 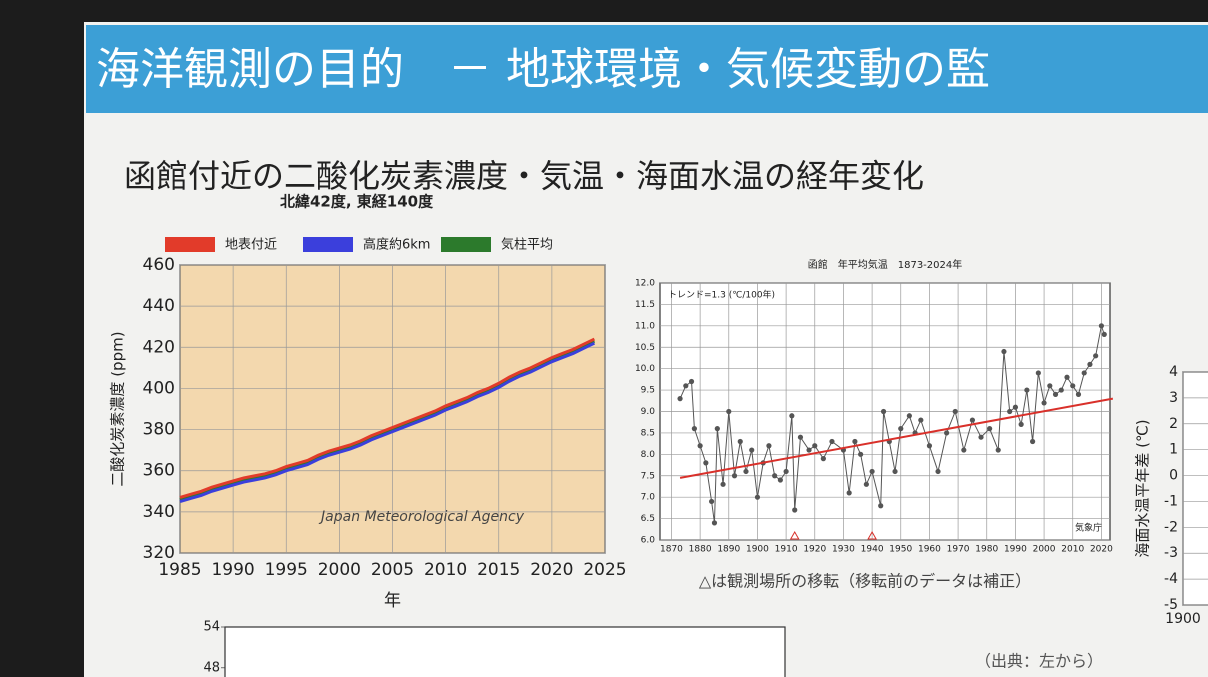 What do you see at coordinates (794, 535) in the screenshot?
I see `relocation-marker` at bounding box center [794, 535].